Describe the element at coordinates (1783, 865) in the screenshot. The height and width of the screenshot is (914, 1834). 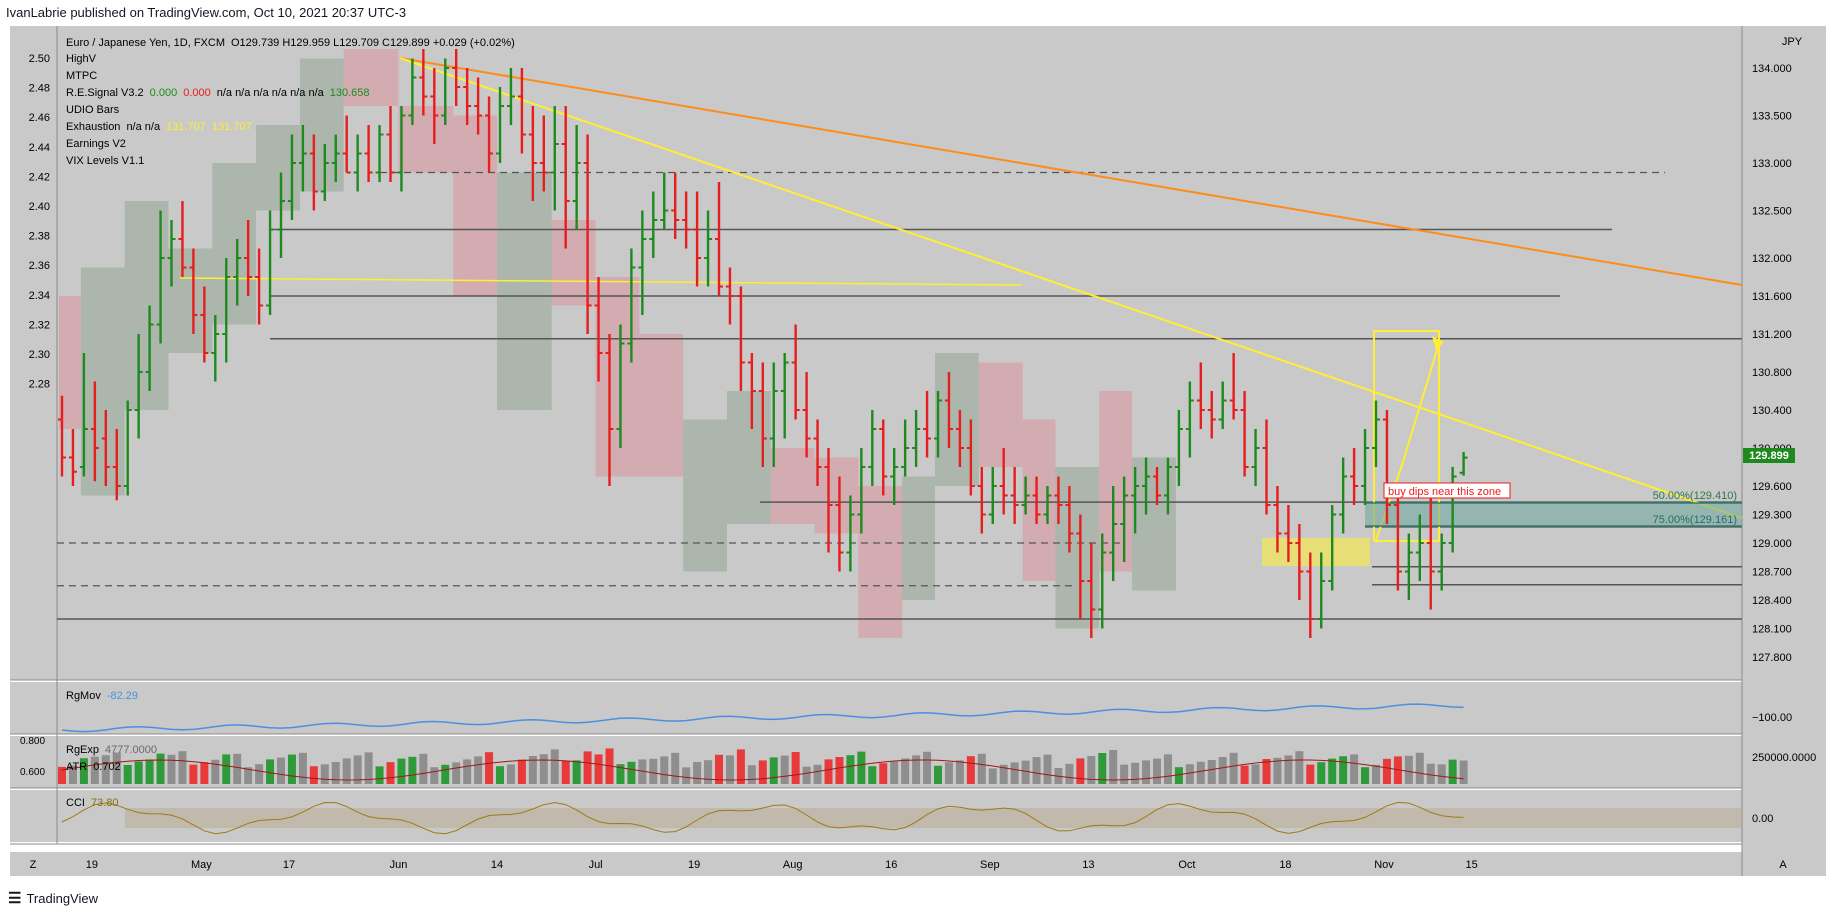
I see `auto-scale-button: A` at that location.